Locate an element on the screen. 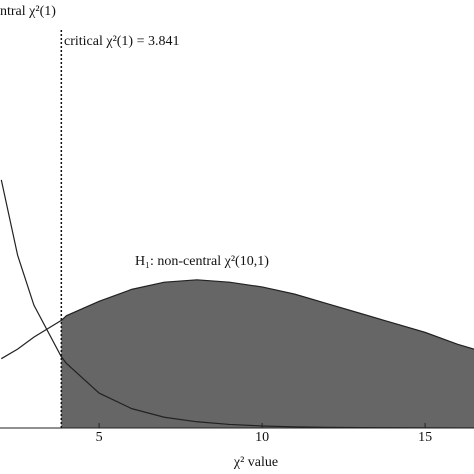  x-tick-label: 5 is located at coordinates (99, 437).